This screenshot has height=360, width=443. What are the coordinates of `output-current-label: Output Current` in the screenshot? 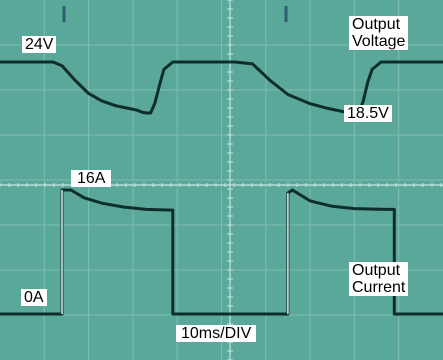 It's located at (379, 279).